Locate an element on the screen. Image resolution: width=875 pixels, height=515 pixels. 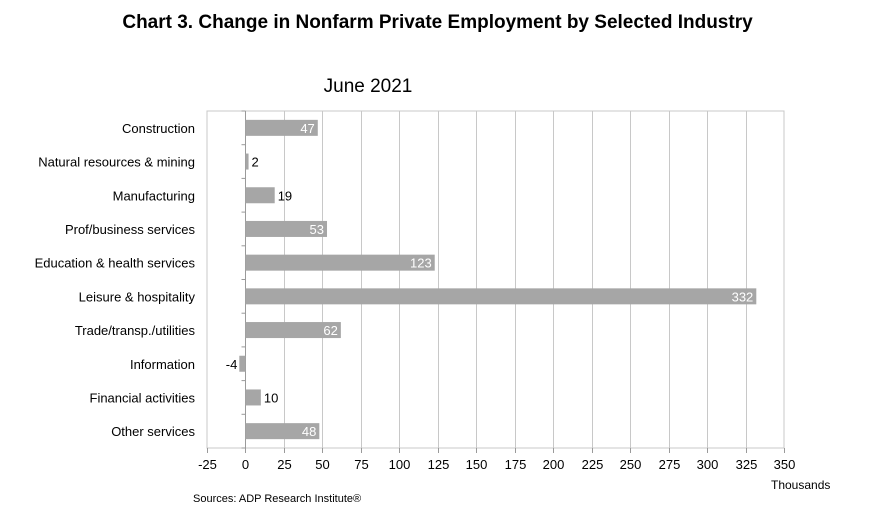
x-tick-label: 50 is located at coordinates (322, 464).